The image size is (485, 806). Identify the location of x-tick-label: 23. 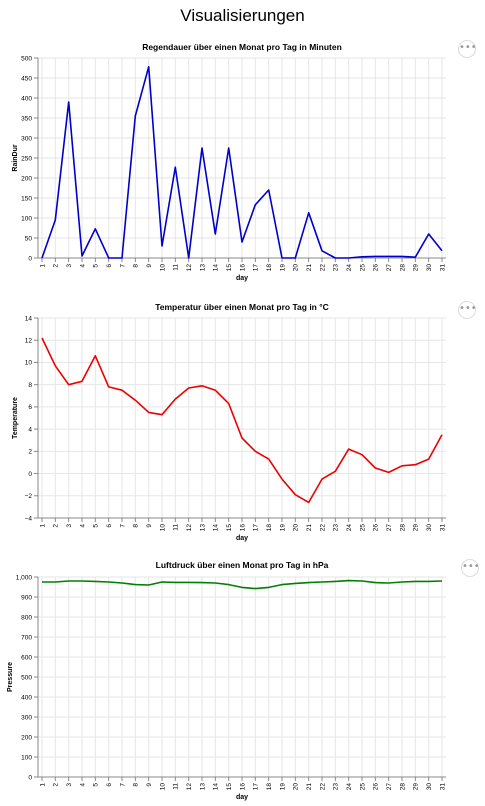
(336, 268).